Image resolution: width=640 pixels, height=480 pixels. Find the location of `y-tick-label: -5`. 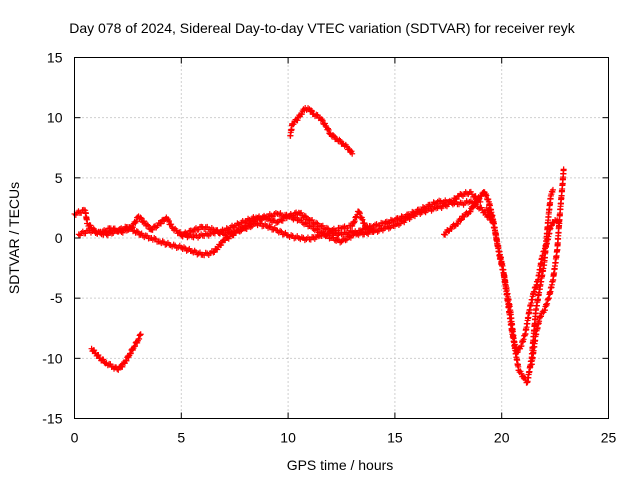

y-tick-label: -5 is located at coordinates (56, 298).